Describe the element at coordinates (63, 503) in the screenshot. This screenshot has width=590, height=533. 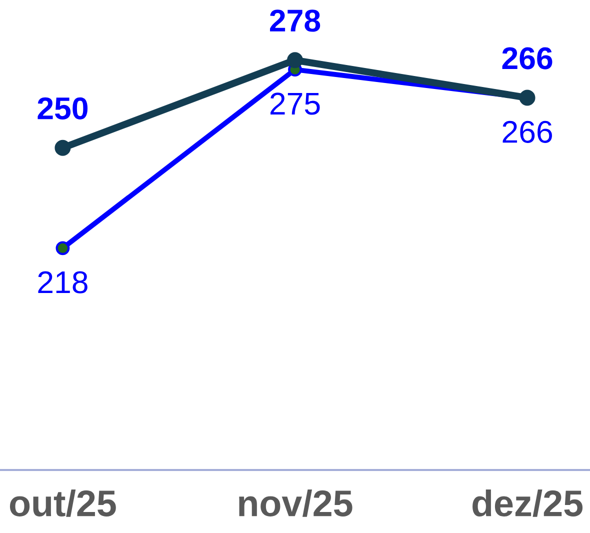
I see `x-tick-label: out/25` at that location.